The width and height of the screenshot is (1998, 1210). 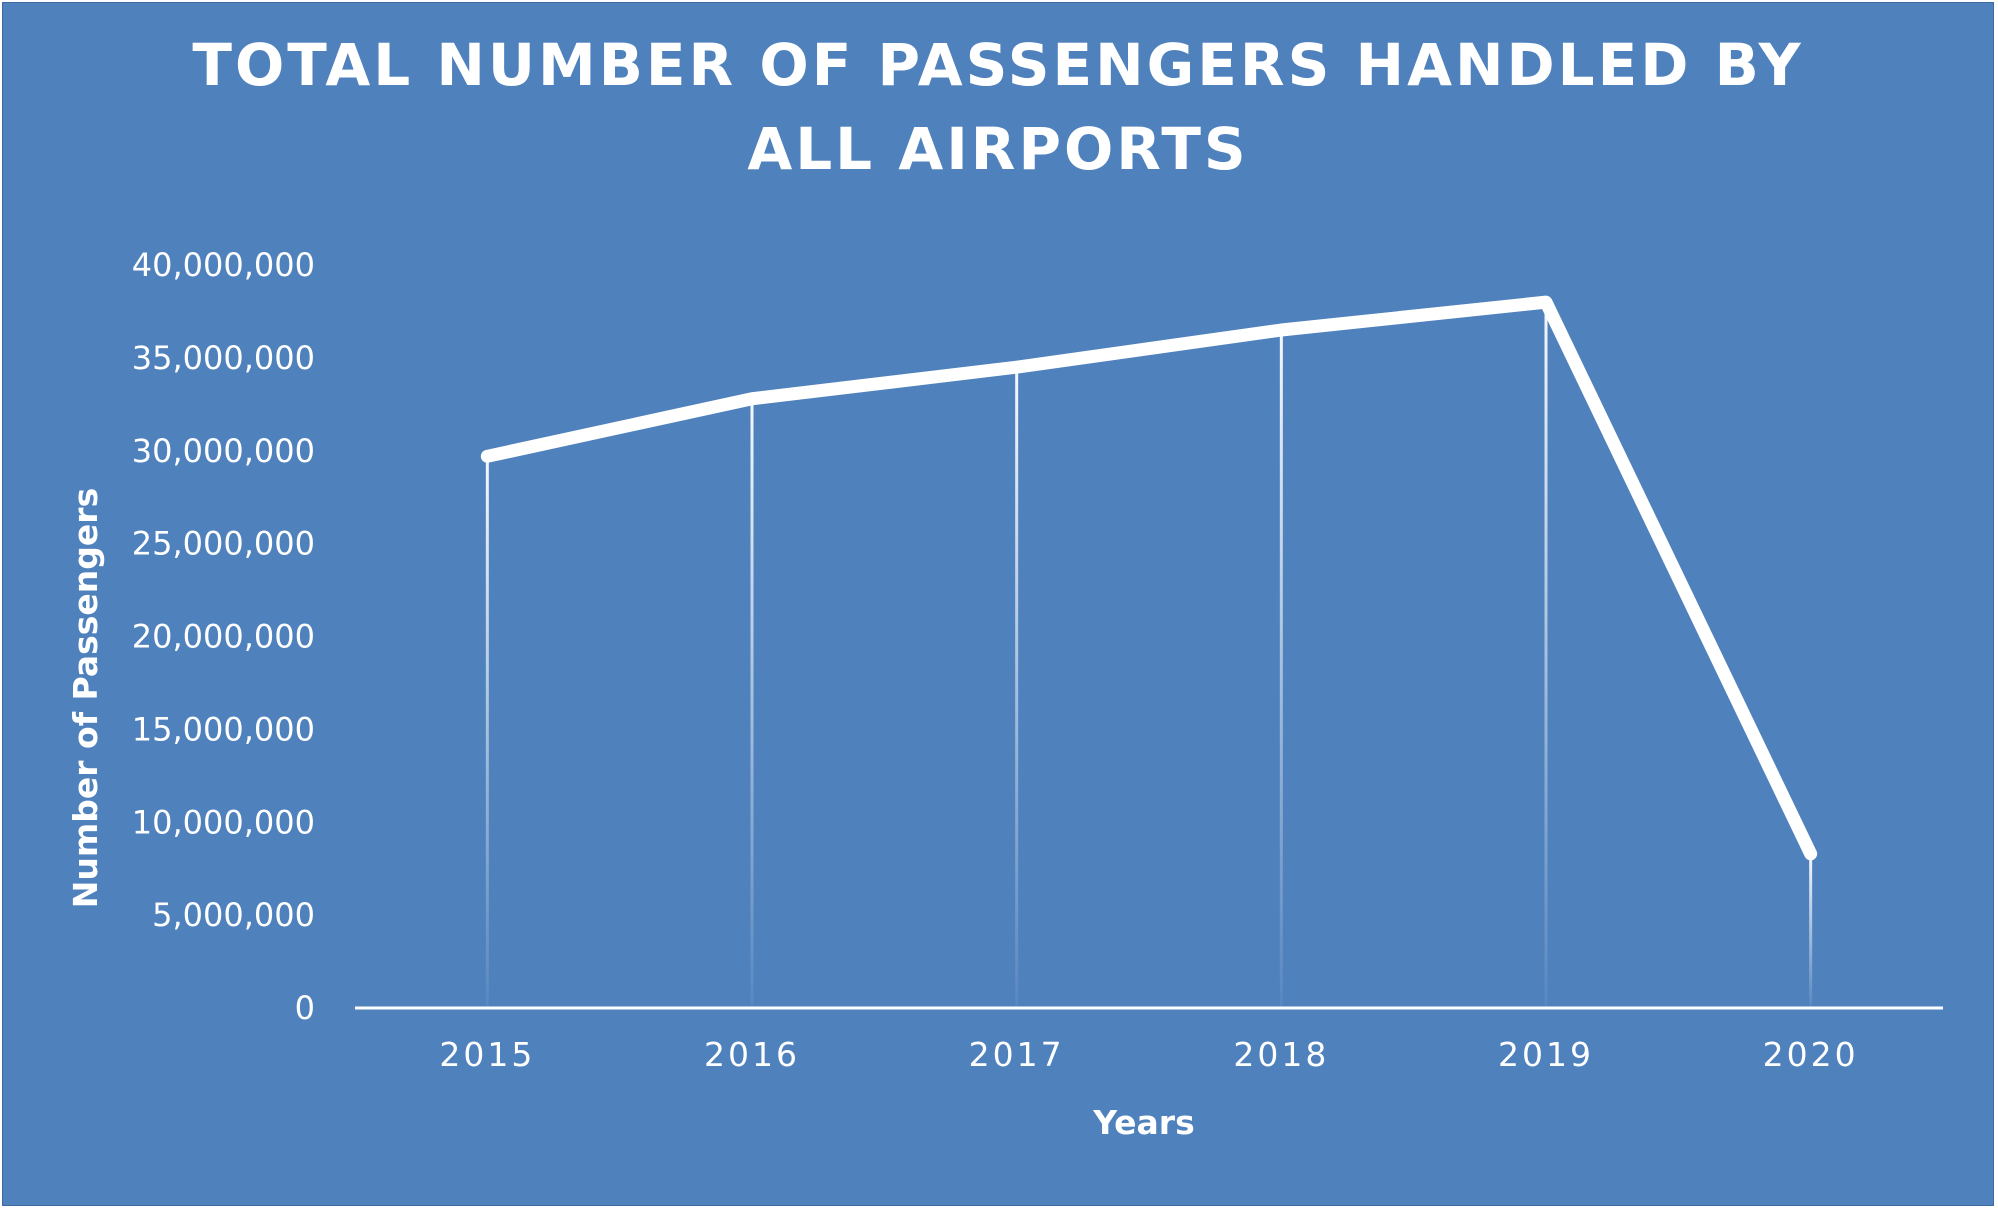 What do you see at coordinates (305, 1008) in the screenshot?
I see `y-tick-label: 0` at bounding box center [305, 1008].